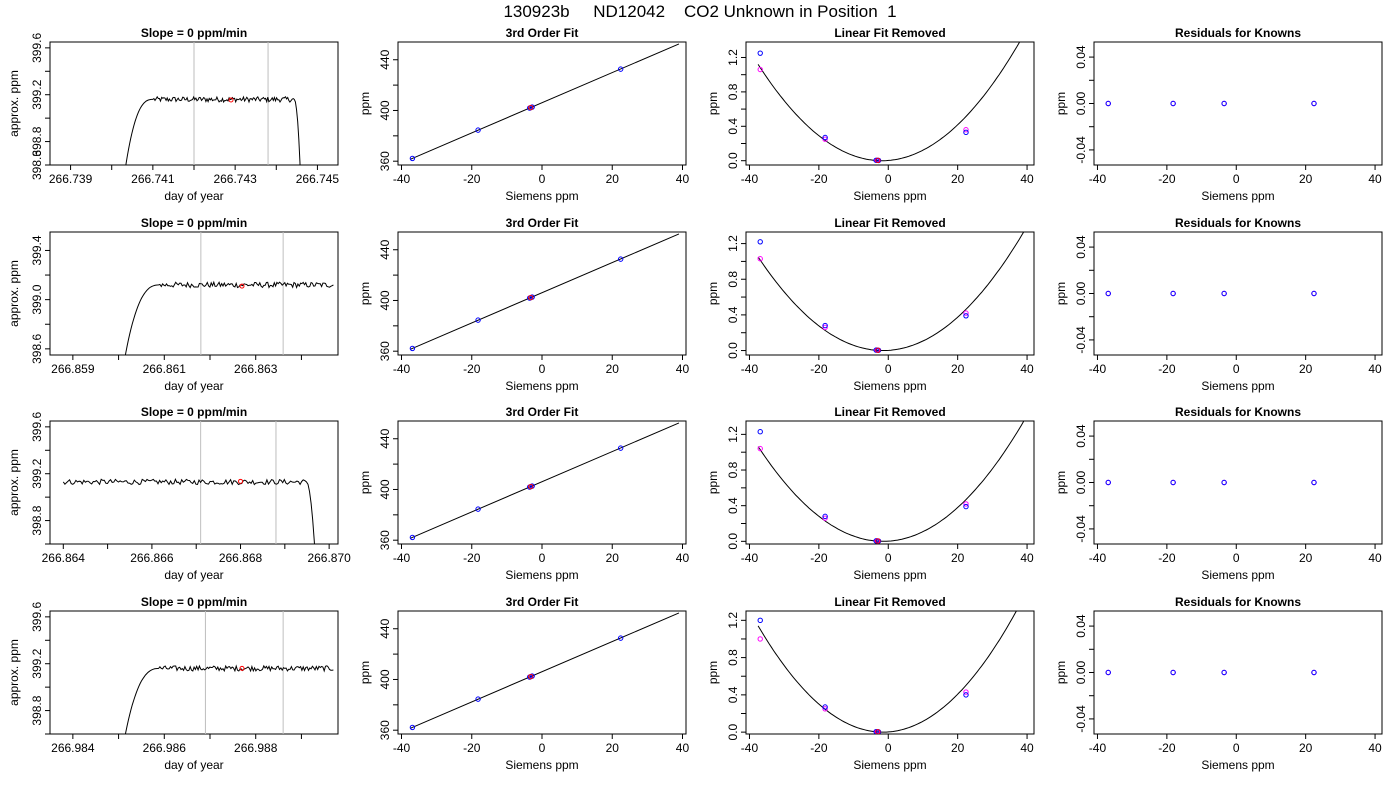 This screenshot has height=800, width=1400. What do you see at coordinates (1081, 672) in the screenshot?
I see `y-tick-label: 0.00` at bounding box center [1081, 672].